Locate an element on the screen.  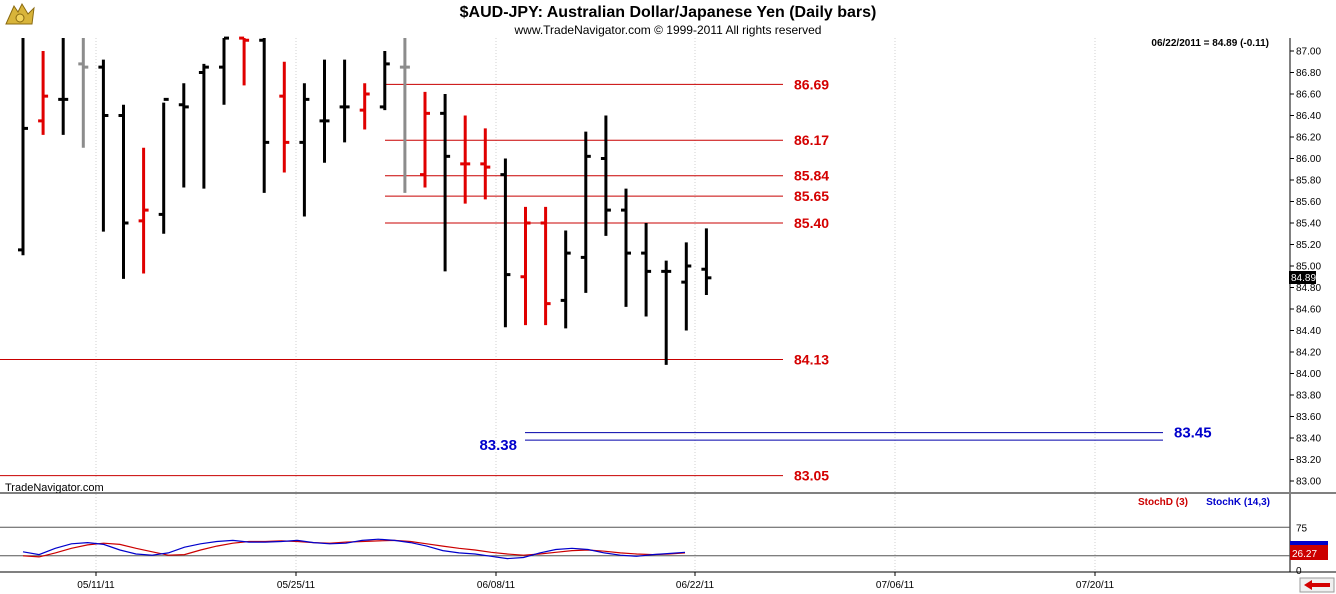
stoch-d-label: StochD (3) is located at coordinates (1163, 502).